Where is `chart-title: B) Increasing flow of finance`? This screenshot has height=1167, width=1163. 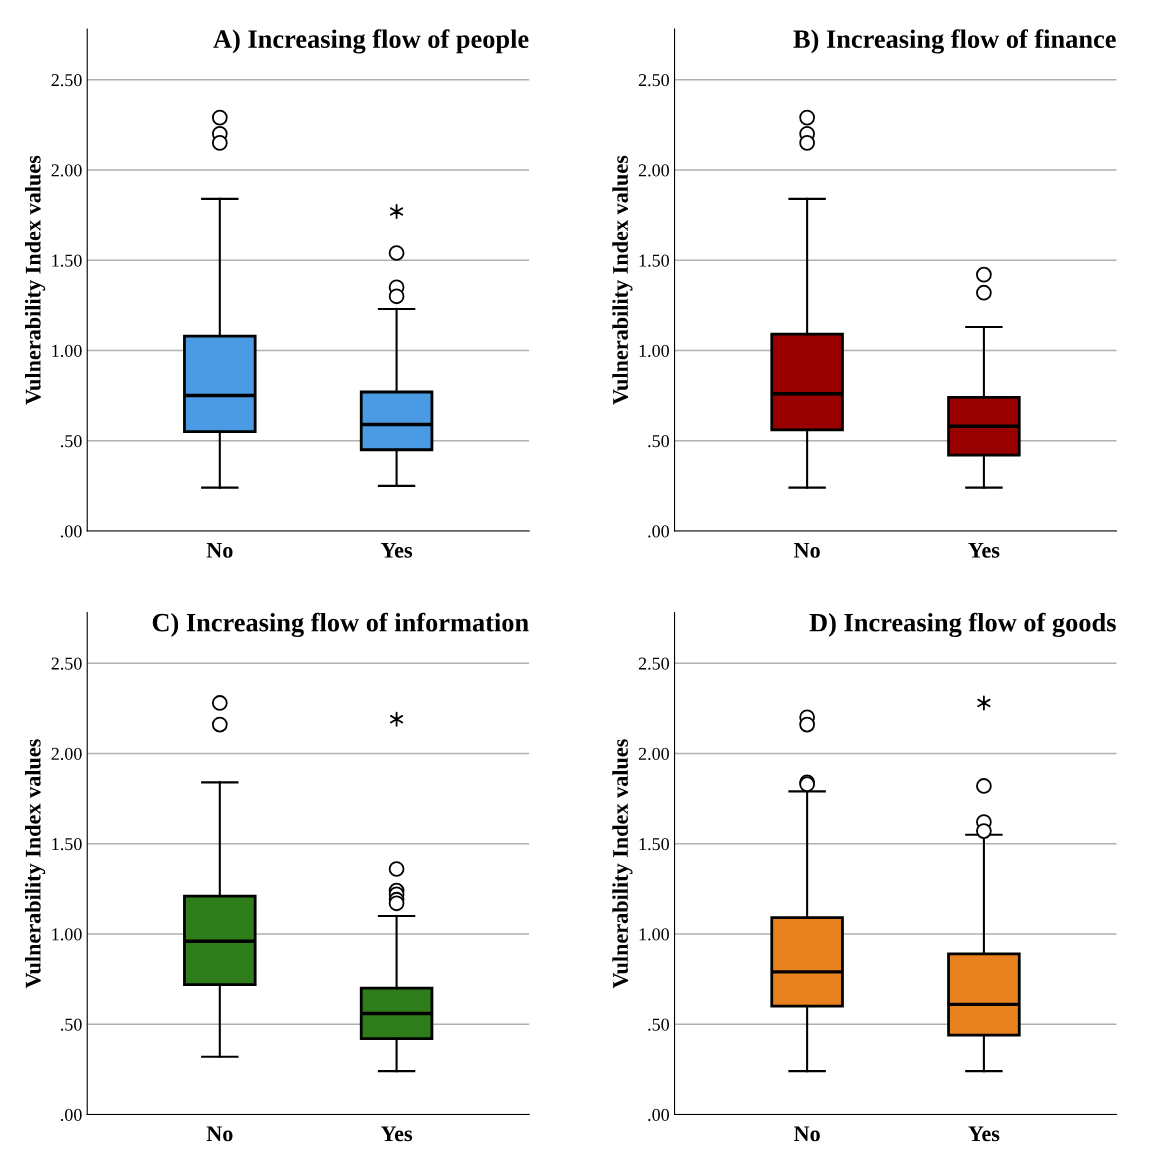
chart-title: B) Increasing flow of finance is located at coordinates (954, 41).